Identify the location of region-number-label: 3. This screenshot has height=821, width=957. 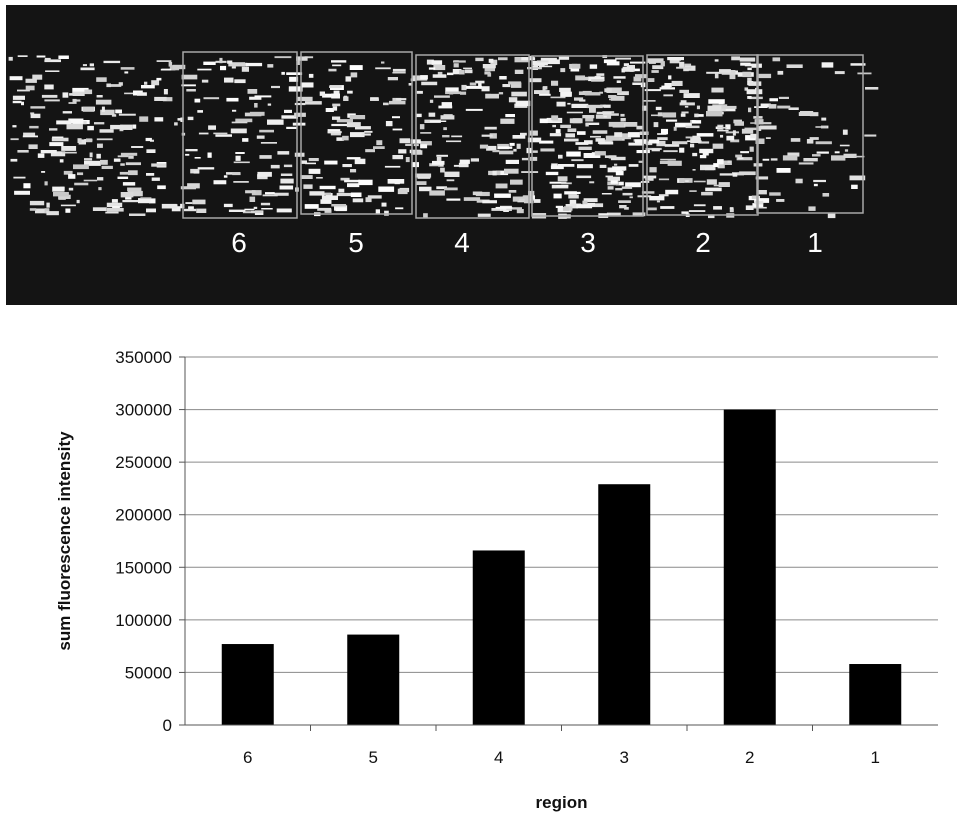
(588, 242).